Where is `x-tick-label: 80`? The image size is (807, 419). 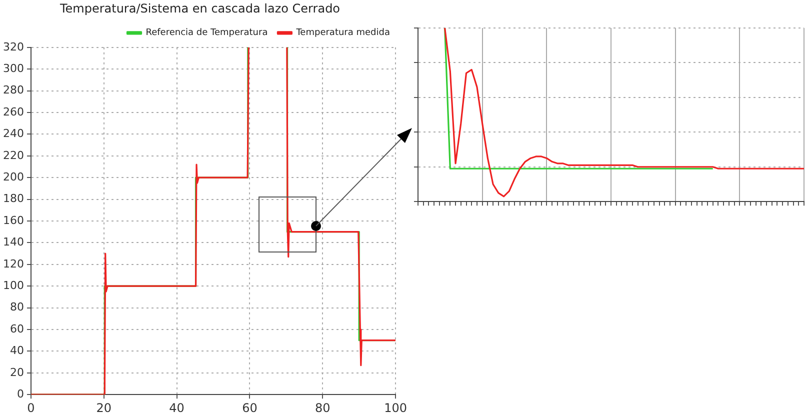 x-tick-label: 80 is located at coordinates (322, 407).